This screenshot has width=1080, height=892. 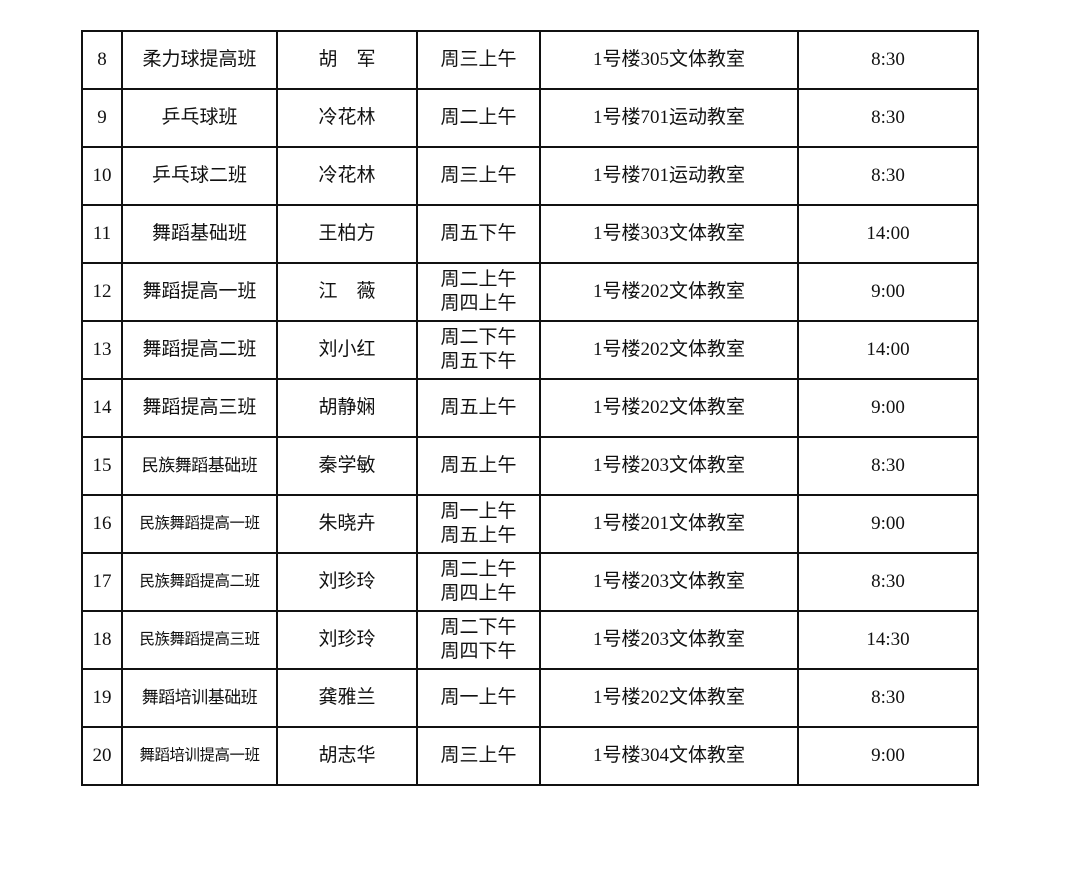 I want to click on class-time: 周二上午, so click(x=478, y=118).